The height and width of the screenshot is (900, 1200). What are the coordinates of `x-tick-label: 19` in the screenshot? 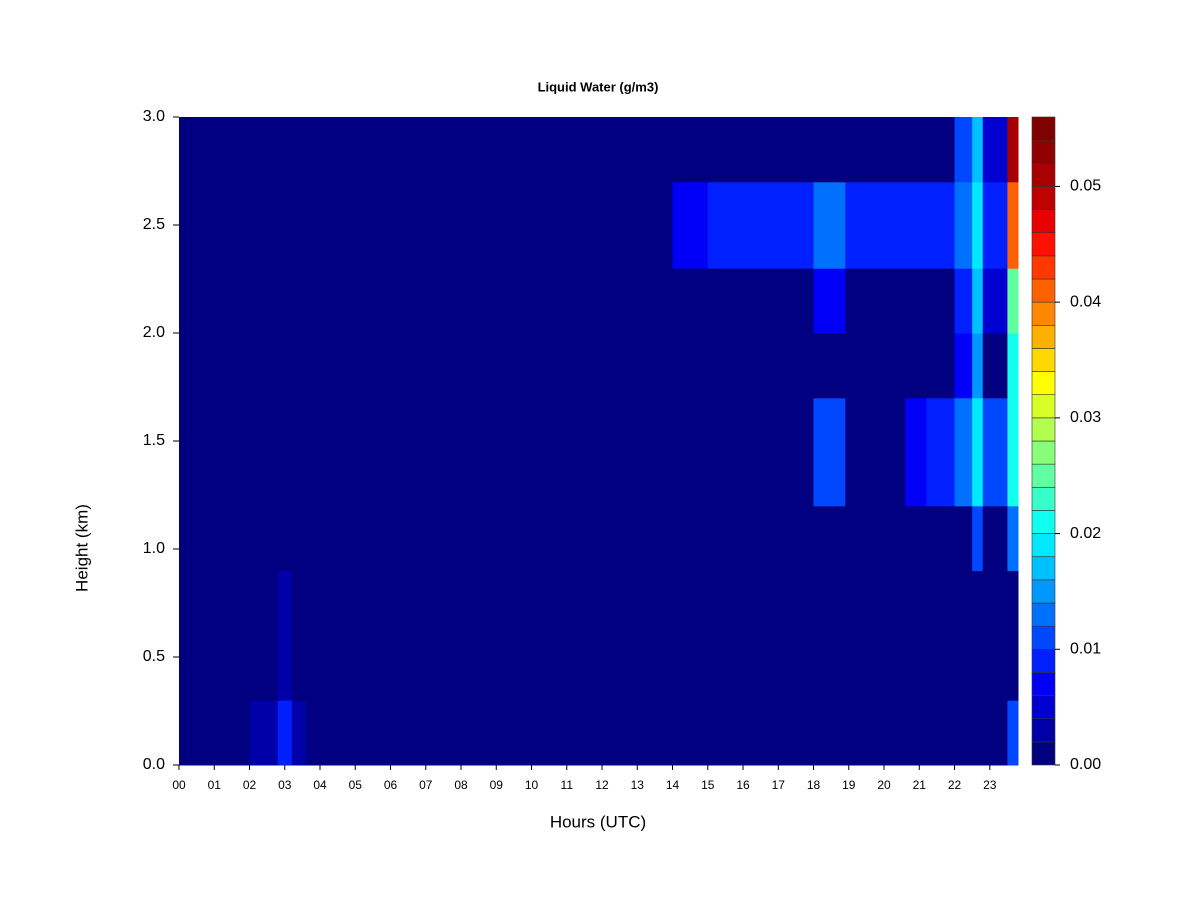 It's located at (849, 785).